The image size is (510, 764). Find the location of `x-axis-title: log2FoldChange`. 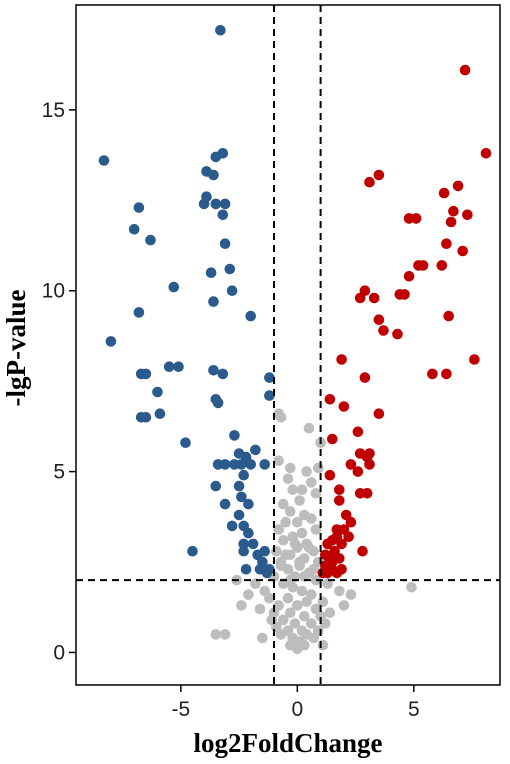

x-axis-title: log2FoldChange is located at coordinates (287, 743).